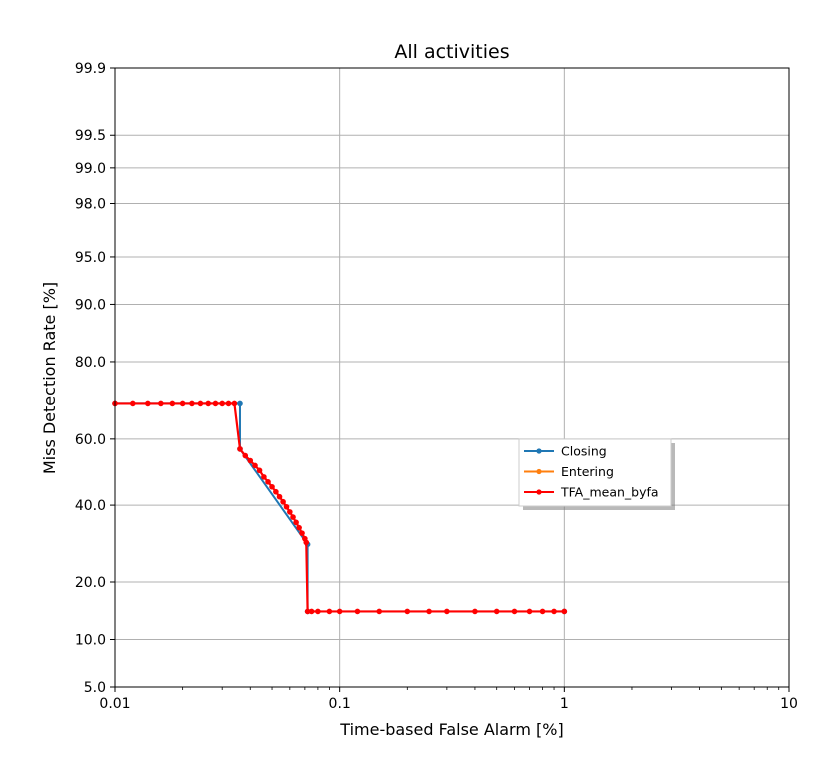 The height and width of the screenshot is (780, 840). I want to click on y-tick-label: 90.0, so click(90, 305).